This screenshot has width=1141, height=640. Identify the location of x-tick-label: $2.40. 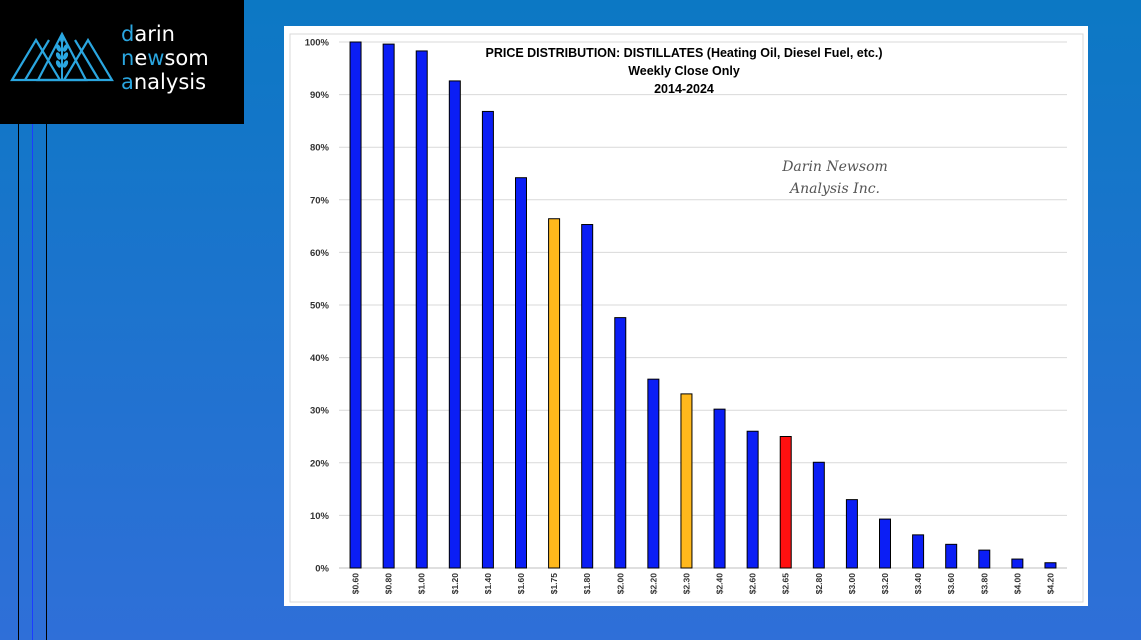
(720, 584).